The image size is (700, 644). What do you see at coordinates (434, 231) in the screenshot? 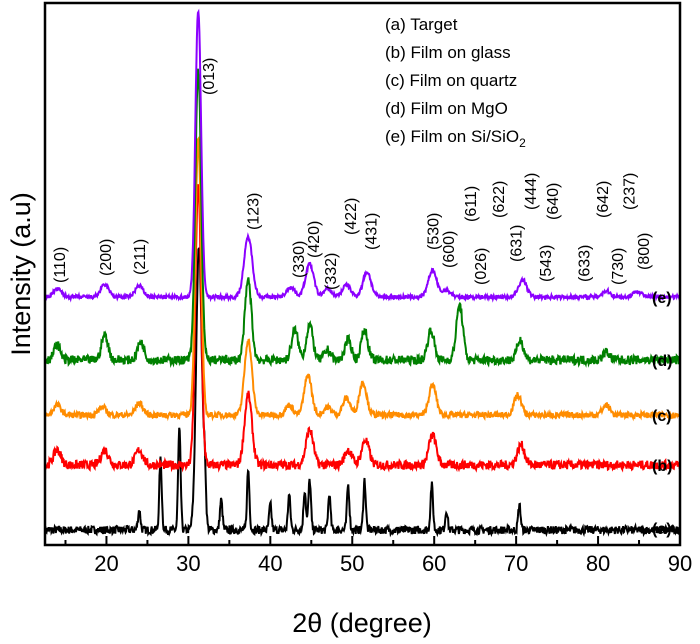
I see `peak-label: (530)` at bounding box center [434, 231].